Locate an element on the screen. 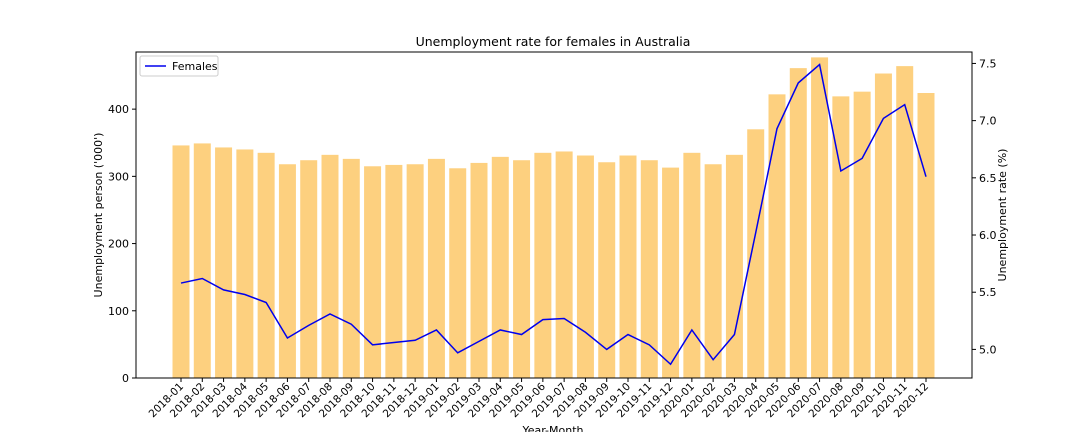 The height and width of the screenshot is (436, 1080). left-y-axis-label: Unemployment person ('000') is located at coordinates (98, 215).